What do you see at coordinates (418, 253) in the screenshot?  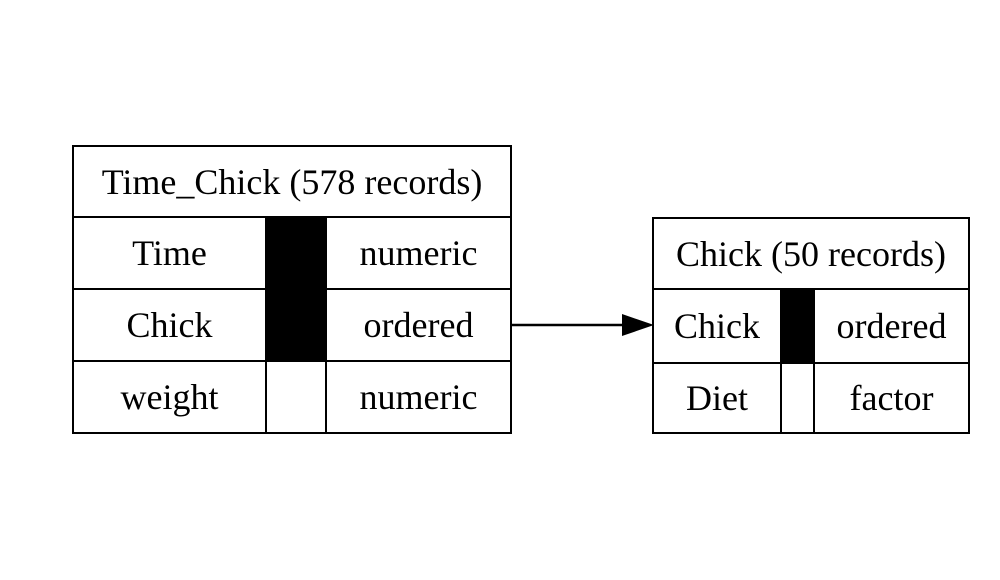 I see `field-type-time: numeric` at bounding box center [418, 253].